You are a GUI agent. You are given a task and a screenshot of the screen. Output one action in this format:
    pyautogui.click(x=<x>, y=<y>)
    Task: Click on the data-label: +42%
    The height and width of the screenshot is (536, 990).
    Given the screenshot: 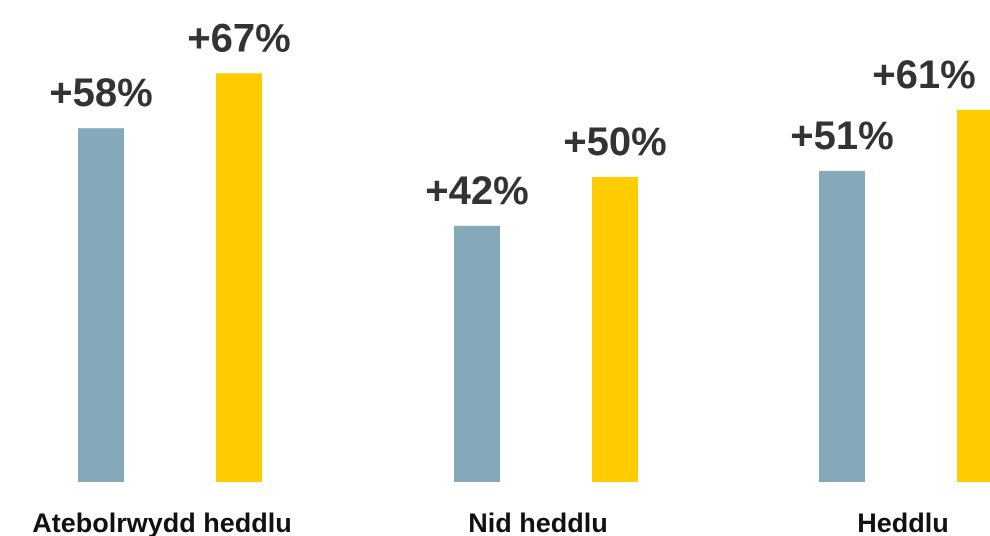 What is the action you would take?
    pyautogui.click(x=476, y=191)
    